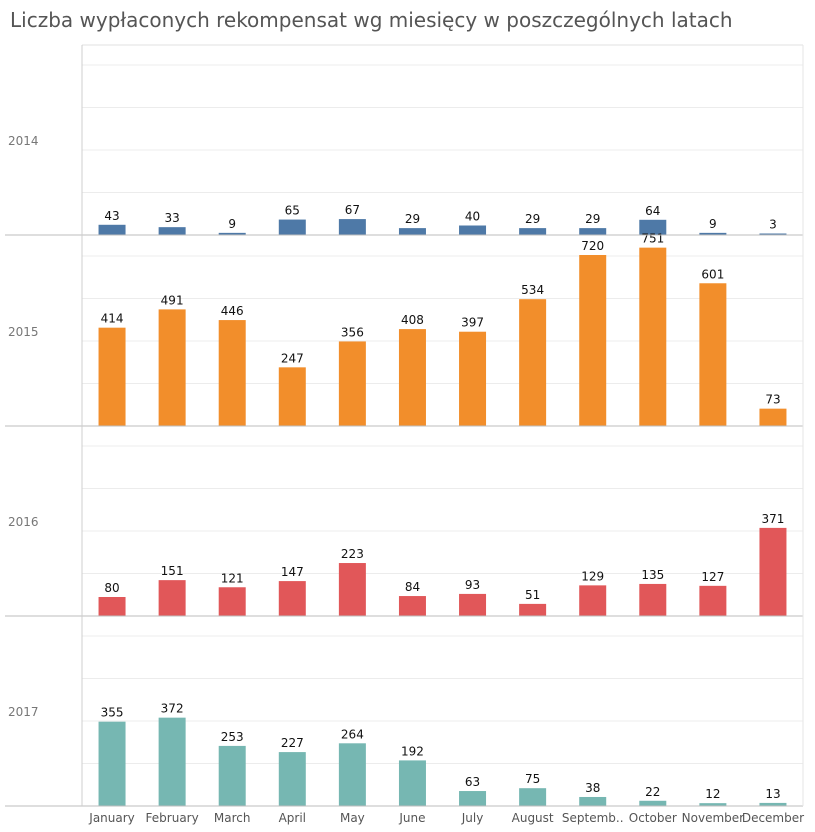  I want to click on data-label-2017-4: 227, so click(292, 743).